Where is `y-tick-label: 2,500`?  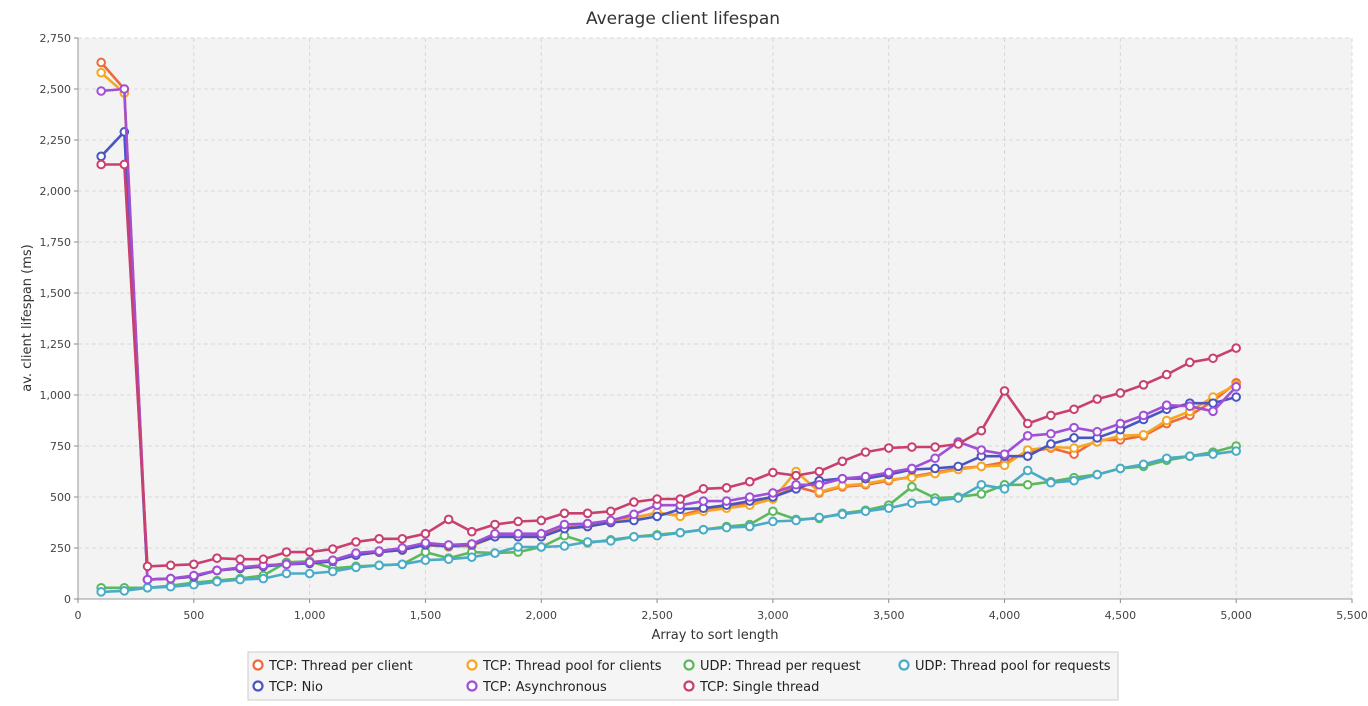 y-tick-label: 2,500 is located at coordinates (56, 89).